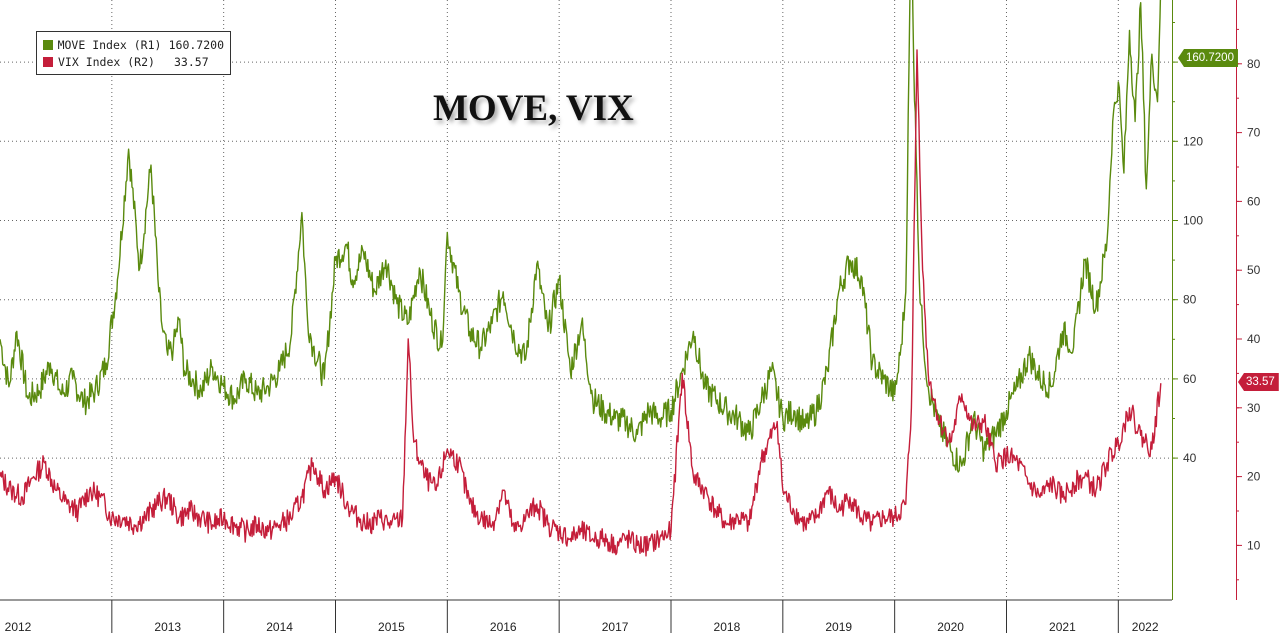  I want to click on r2-tick-label: 30, so click(1254, 408).